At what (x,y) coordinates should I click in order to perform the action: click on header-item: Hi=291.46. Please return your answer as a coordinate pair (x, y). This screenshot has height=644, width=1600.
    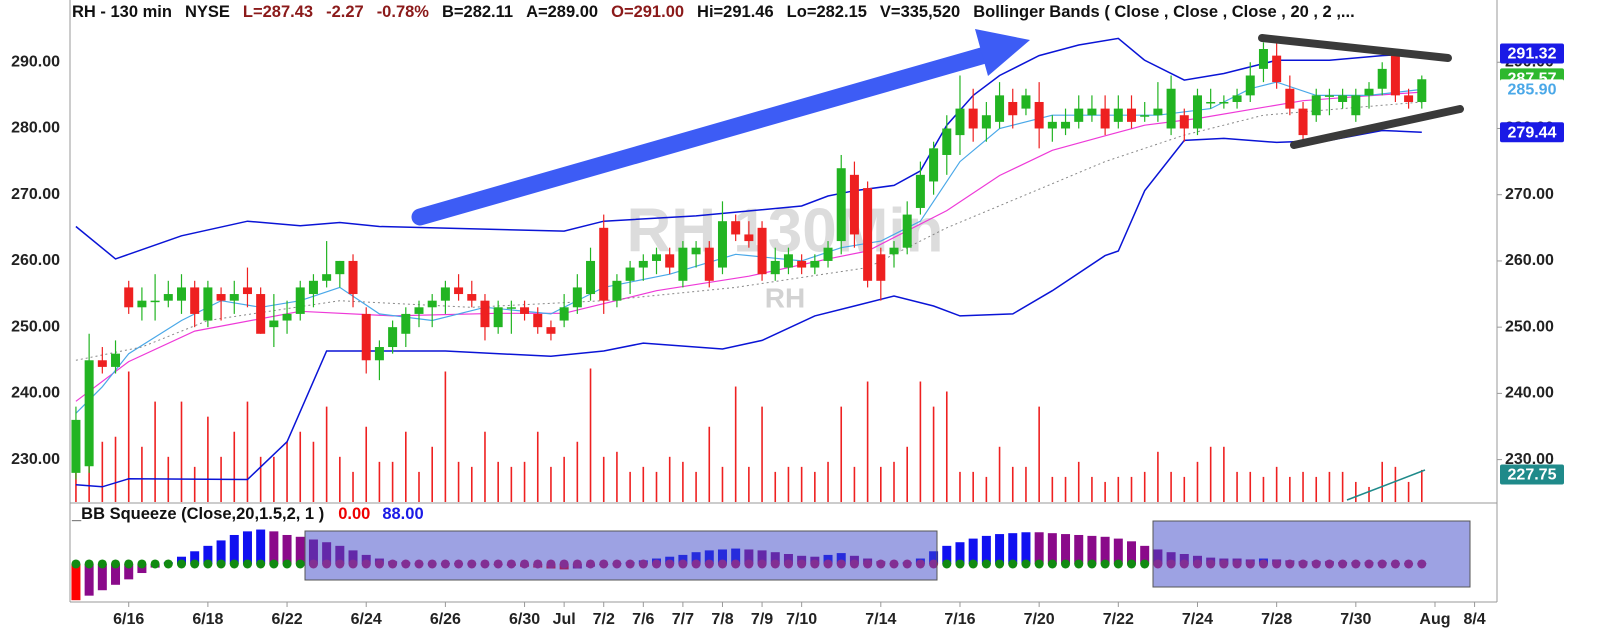
    Looking at the image, I should click on (735, 12).